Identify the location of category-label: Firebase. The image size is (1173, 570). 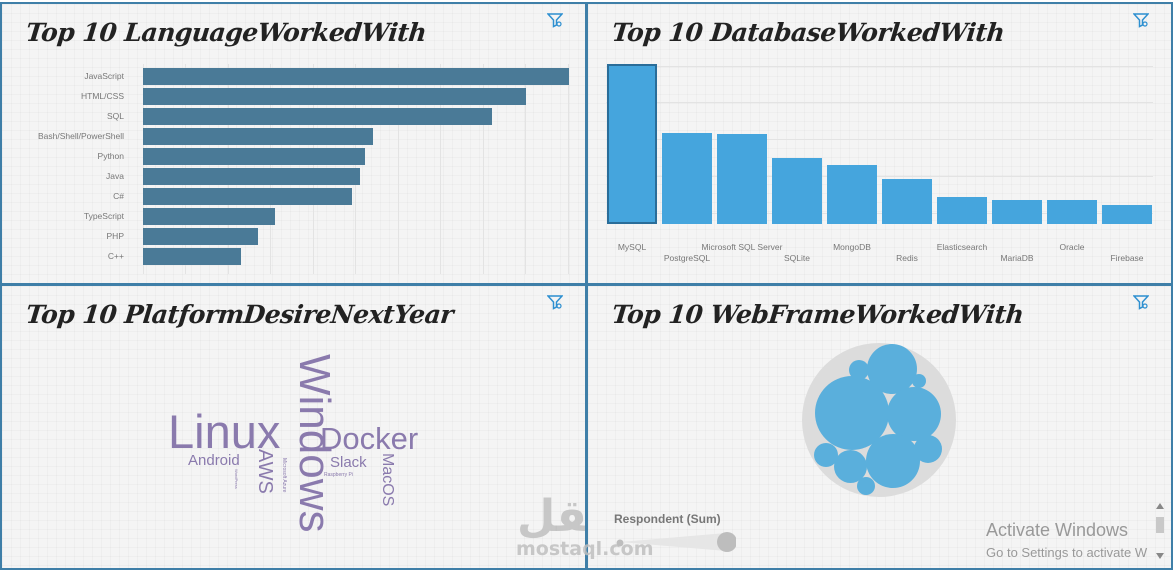
(1127, 258).